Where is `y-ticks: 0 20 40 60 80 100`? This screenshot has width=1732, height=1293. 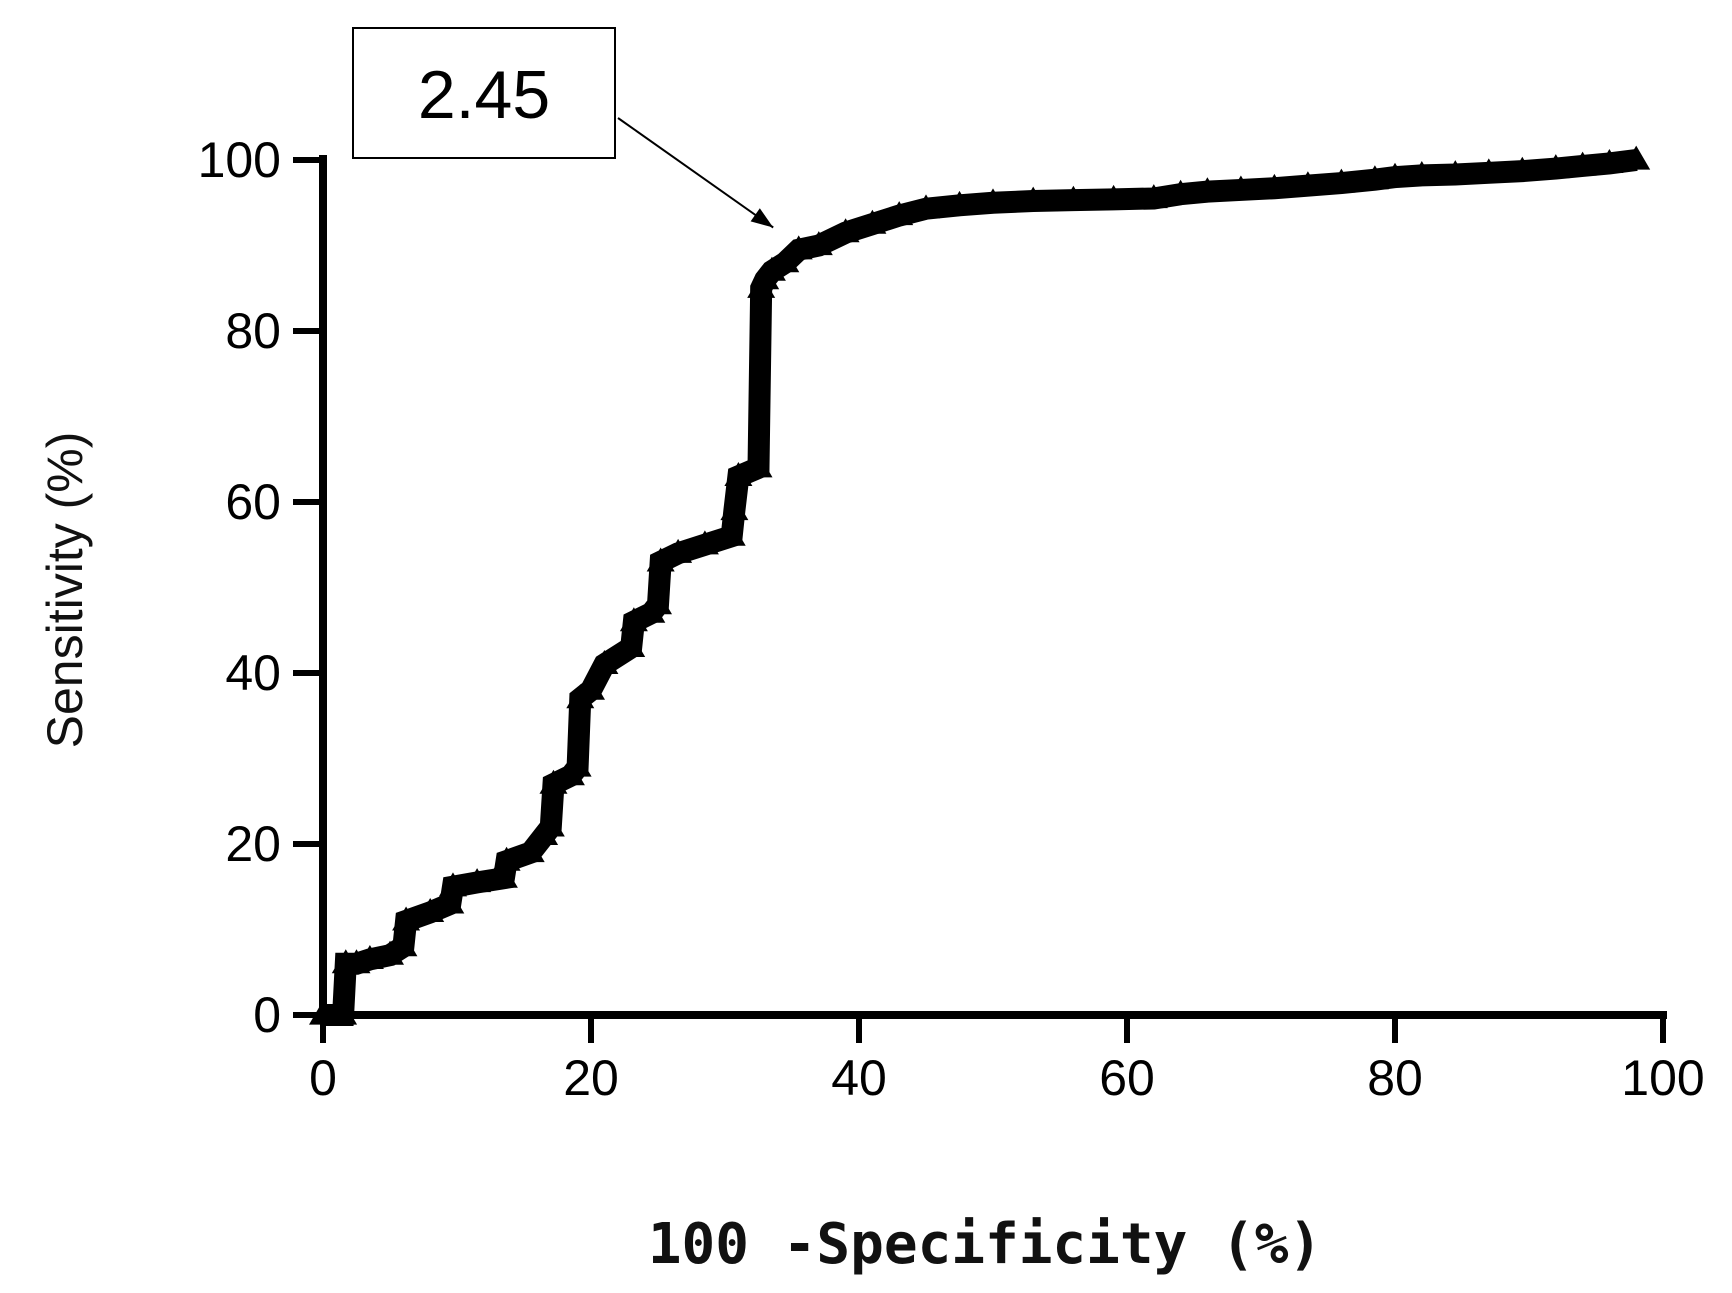 y-ticks: 0 20 40 60 80 100 is located at coordinates (260, 587).